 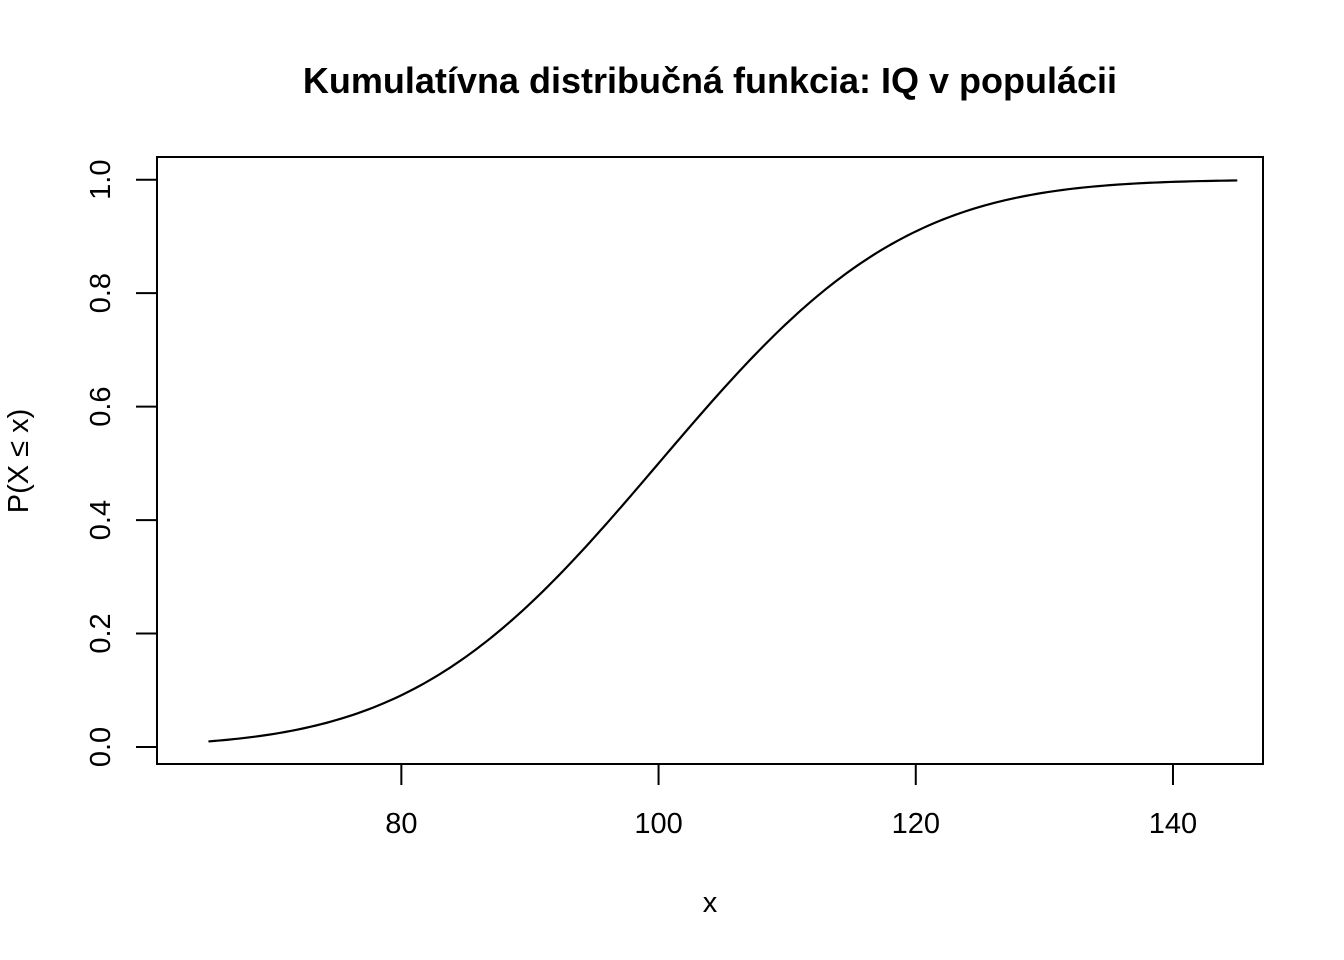 What do you see at coordinates (121, 463) in the screenshot?
I see `y-axis: 0.0 0.2 0.4 0.6 0.8 1.0` at bounding box center [121, 463].